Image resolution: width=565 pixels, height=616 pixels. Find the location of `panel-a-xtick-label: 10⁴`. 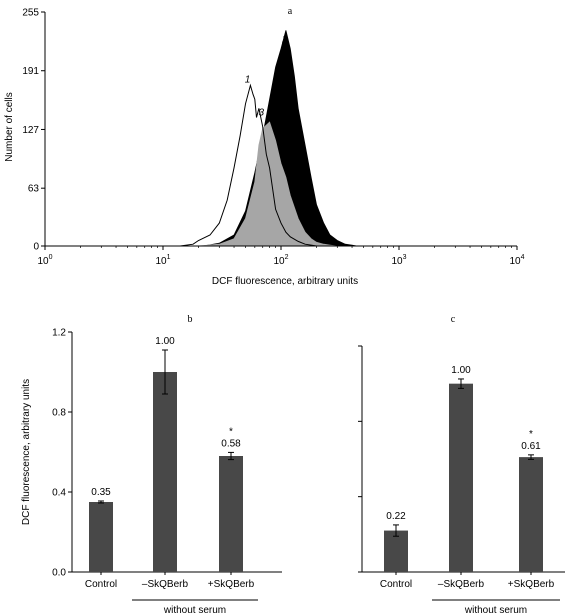

panel-a-xtick-label: 10⁴ is located at coordinates (516, 260).